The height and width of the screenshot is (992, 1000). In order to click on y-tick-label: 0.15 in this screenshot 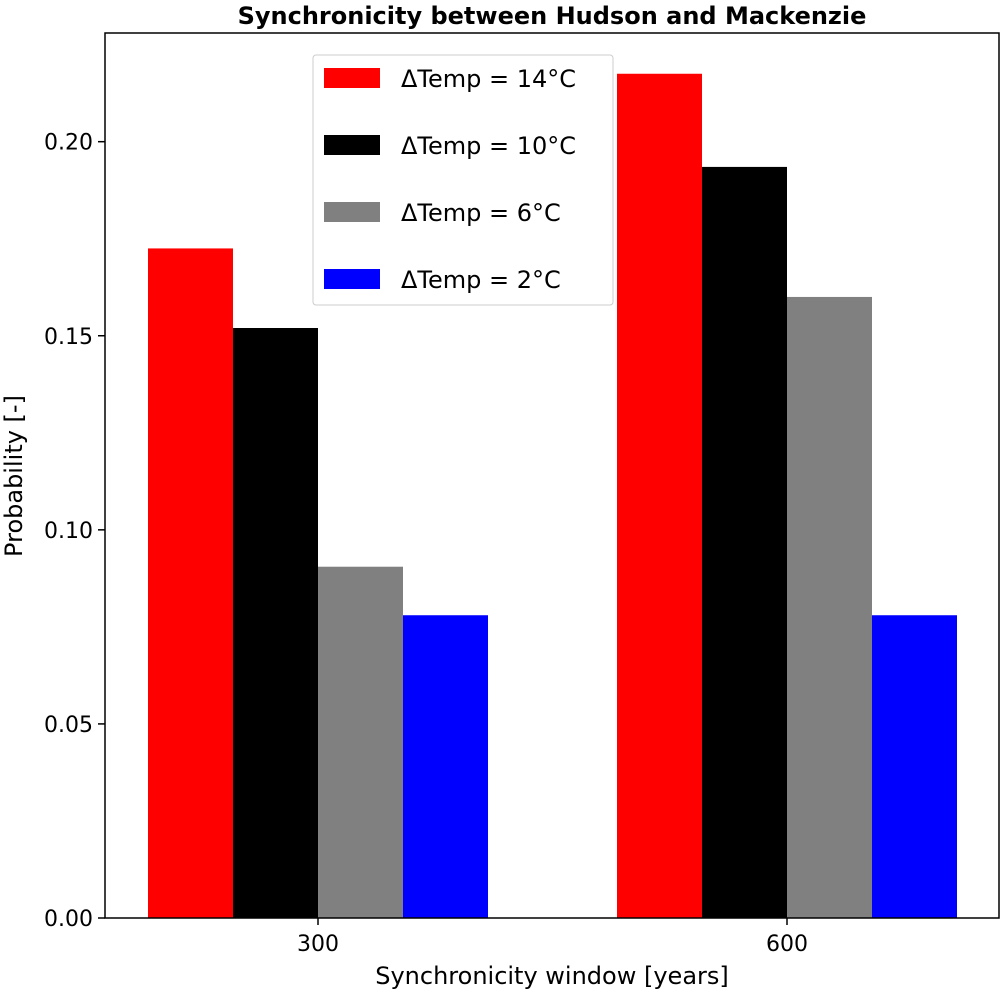, I will do `click(68, 337)`.